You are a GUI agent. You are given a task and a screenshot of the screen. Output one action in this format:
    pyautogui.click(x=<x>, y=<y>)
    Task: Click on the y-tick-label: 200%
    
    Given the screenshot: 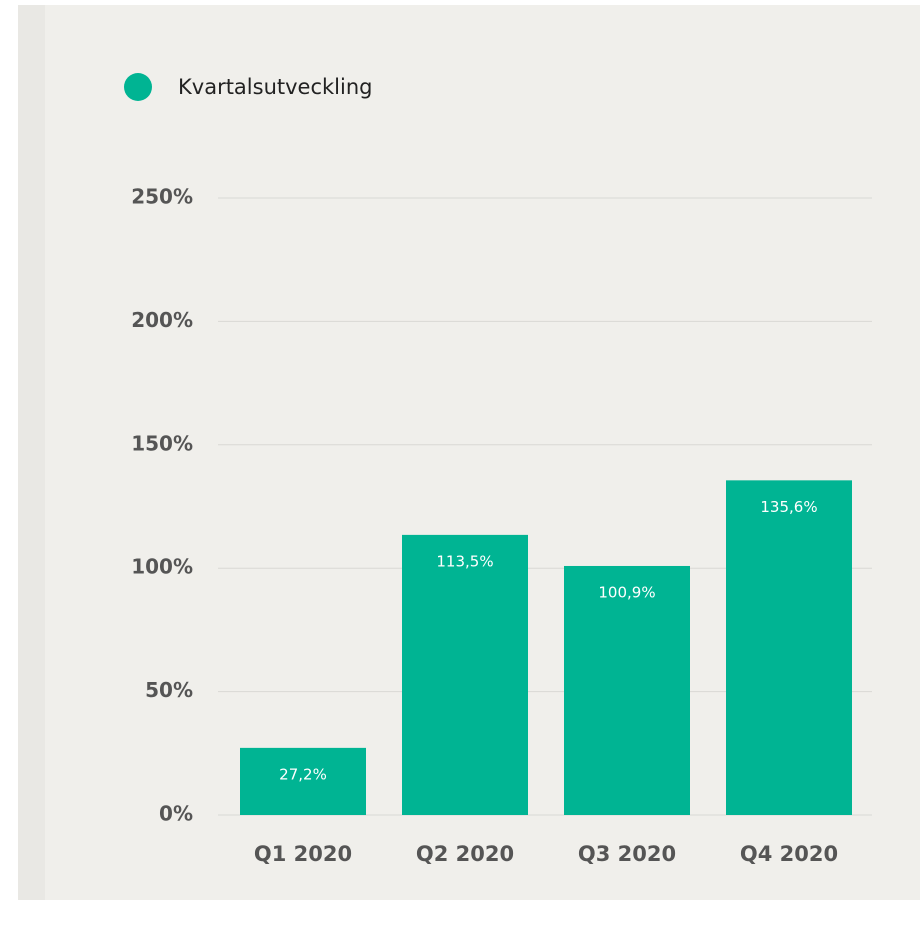 What is the action you would take?
    pyautogui.click(x=162, y=320)
    